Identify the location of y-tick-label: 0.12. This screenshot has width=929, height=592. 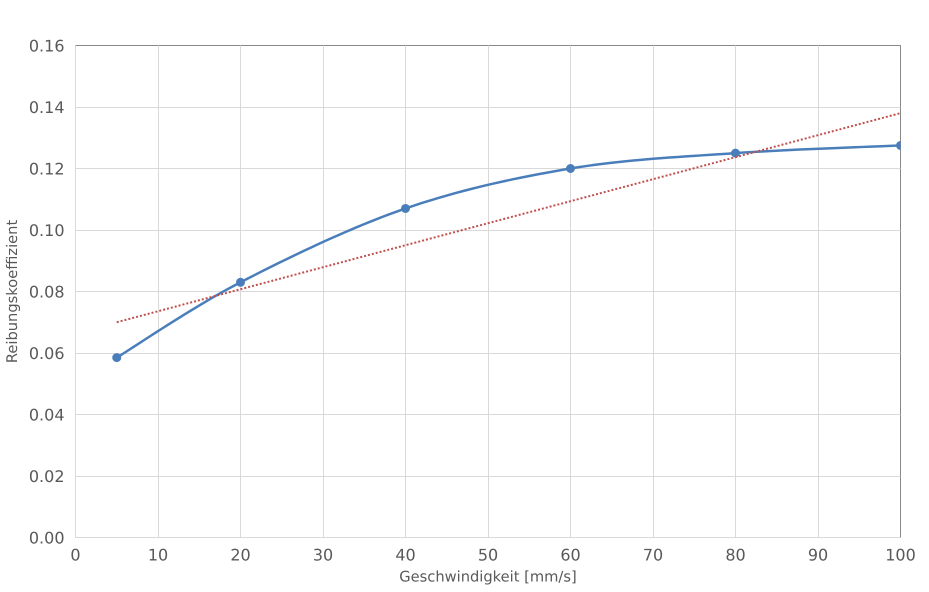
(46, 169).